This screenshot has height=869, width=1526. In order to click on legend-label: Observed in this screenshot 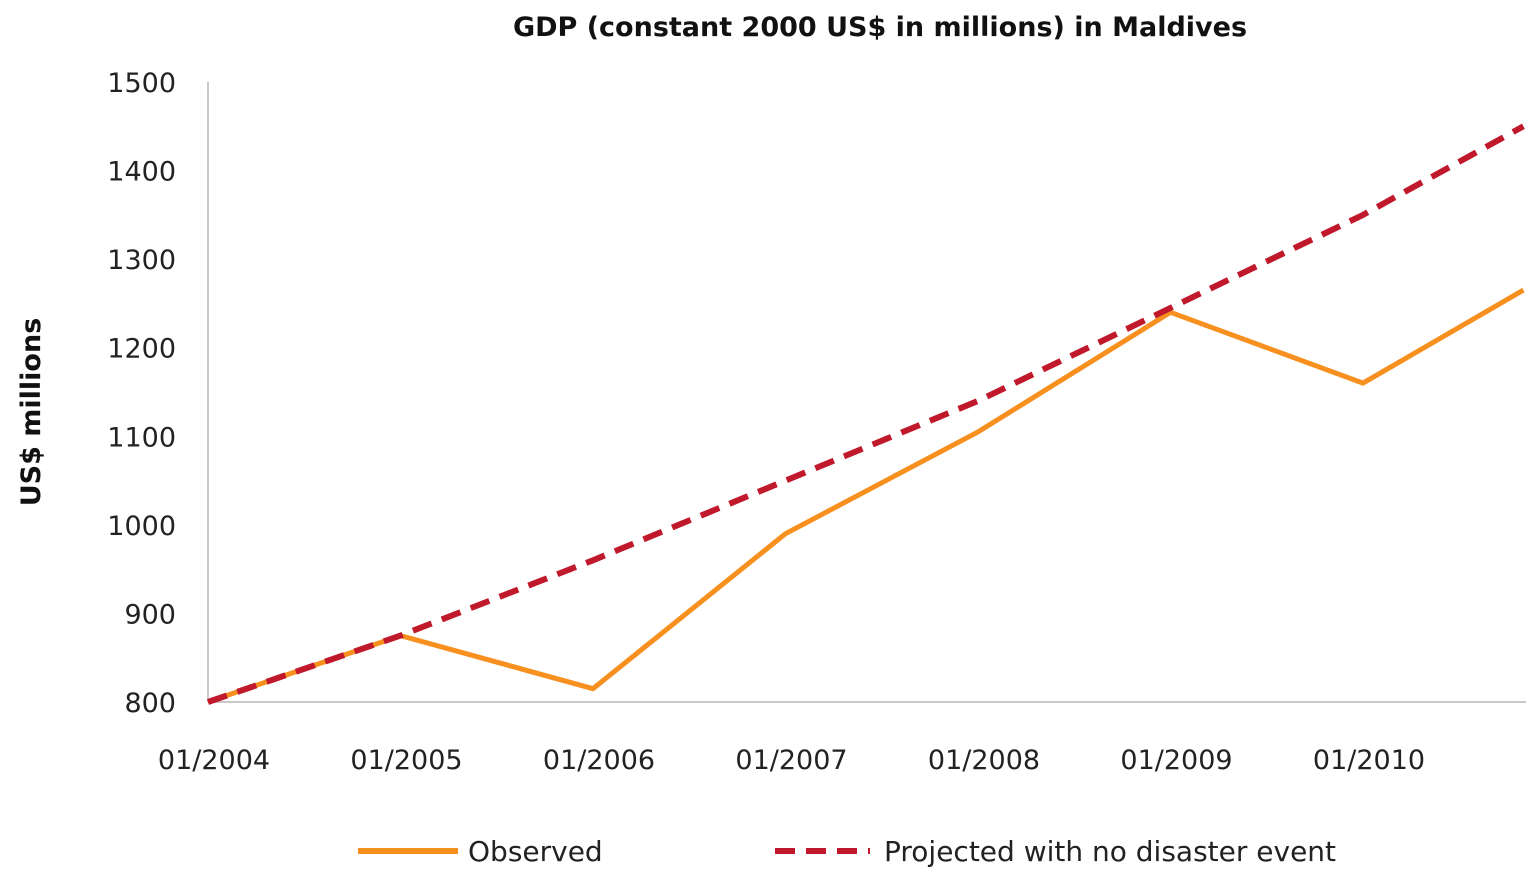, I will do `click(535, 851)`.